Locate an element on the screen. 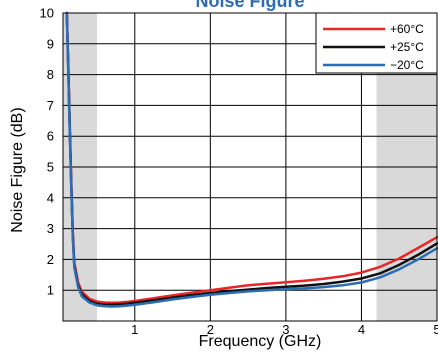 This screenshot has width=438, height=352. x-tick-label-4: 5 is located at coordinates (435, 329).